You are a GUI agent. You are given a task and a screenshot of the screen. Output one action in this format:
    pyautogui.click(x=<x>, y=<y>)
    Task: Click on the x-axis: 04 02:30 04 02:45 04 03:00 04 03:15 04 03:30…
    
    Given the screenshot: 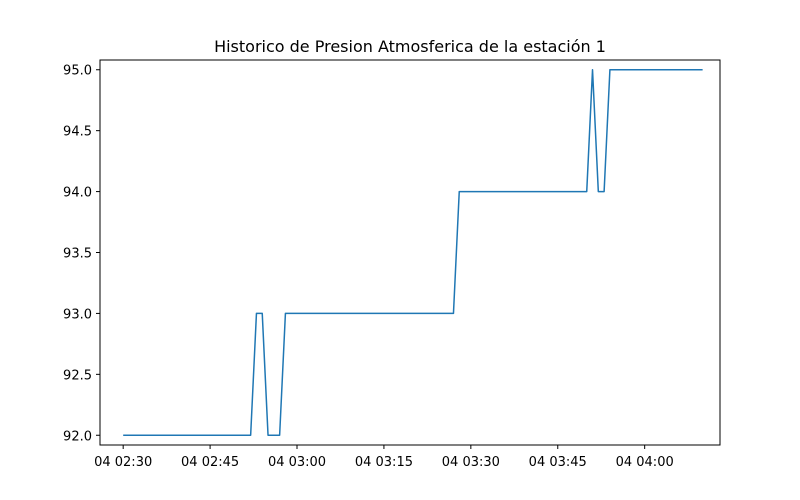 What is the action you would take?
    pyautogui.click(x=384, y=457)
    